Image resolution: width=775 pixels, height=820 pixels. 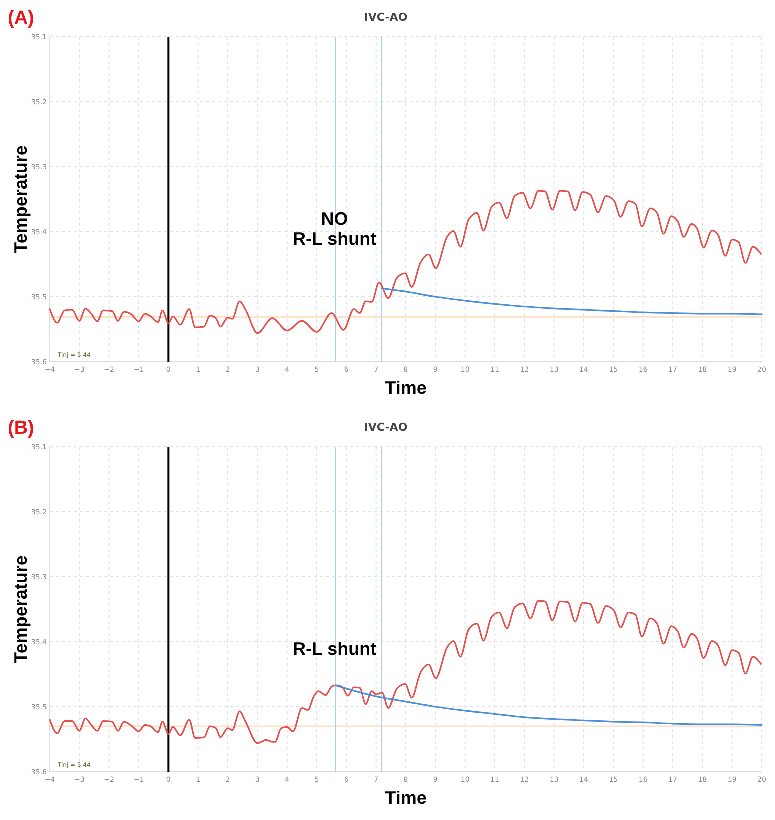 What do you see at coordinates (21, 18) in the screenshot?
I see `text: (A)` at bounding box center [21, 18].